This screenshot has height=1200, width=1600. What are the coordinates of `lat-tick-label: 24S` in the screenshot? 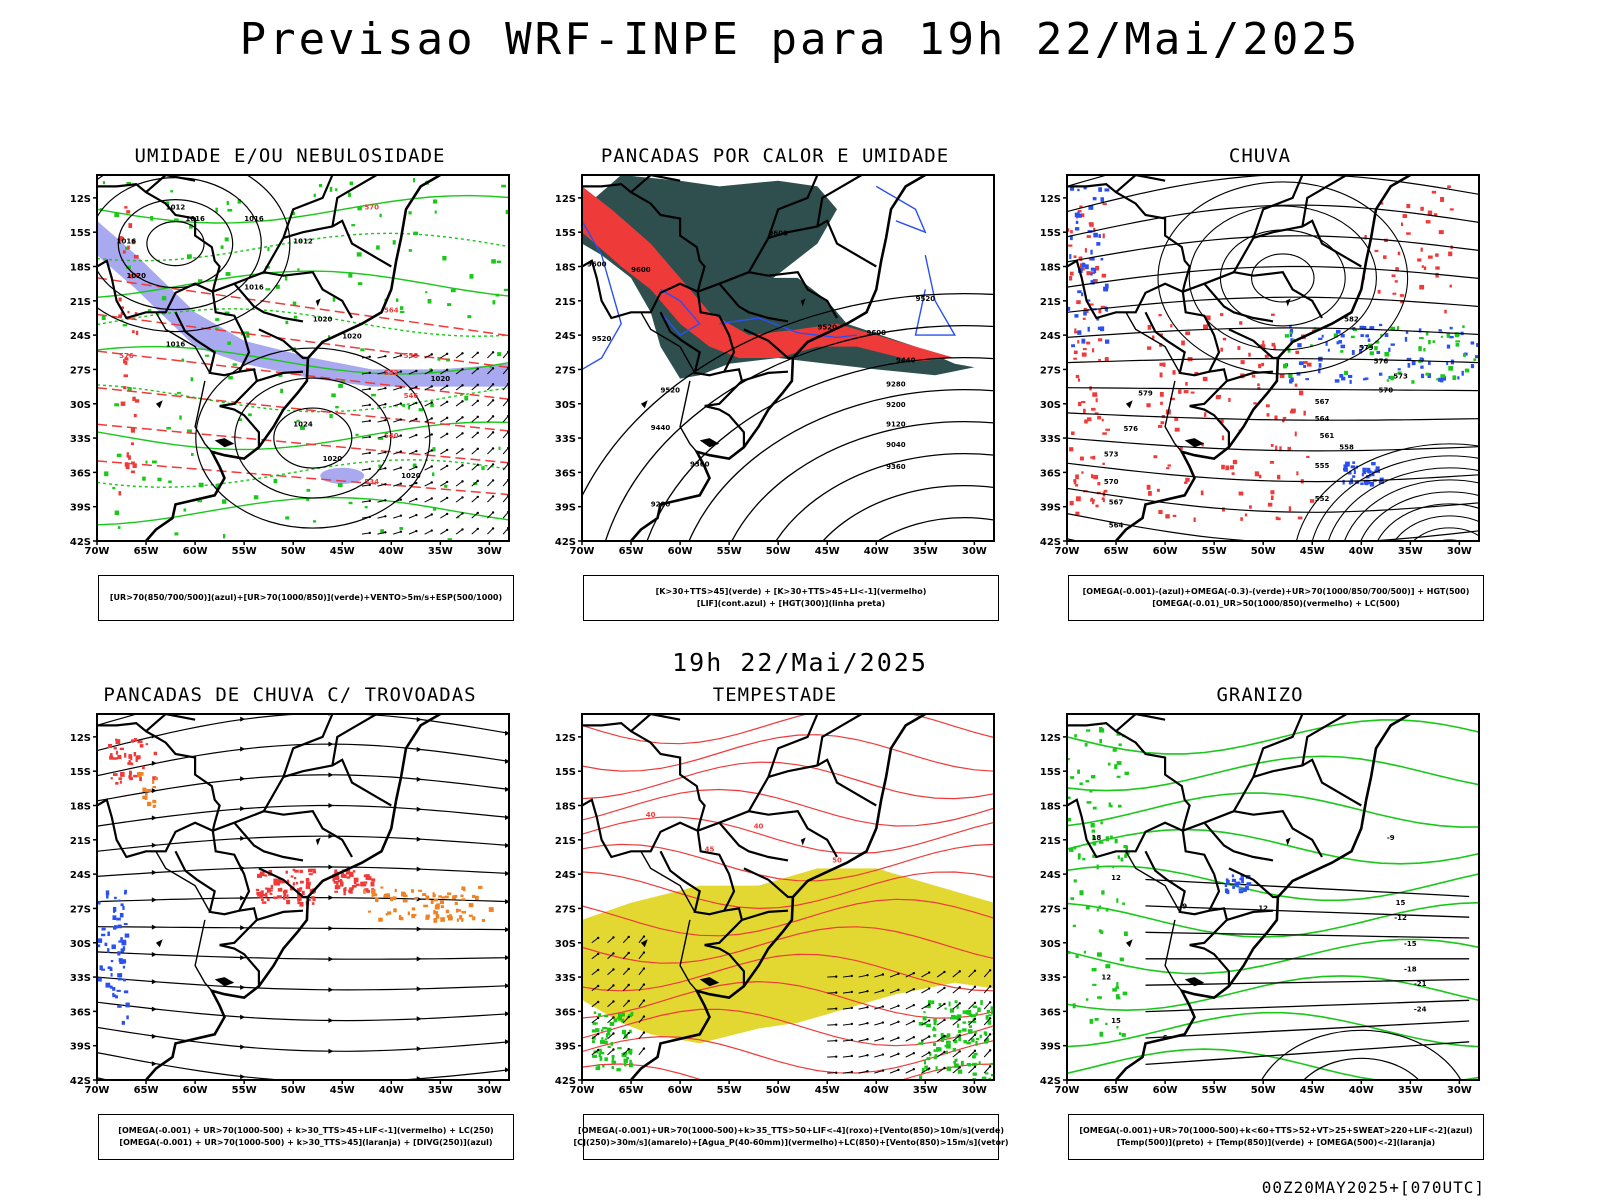 It's located at (80, 875).